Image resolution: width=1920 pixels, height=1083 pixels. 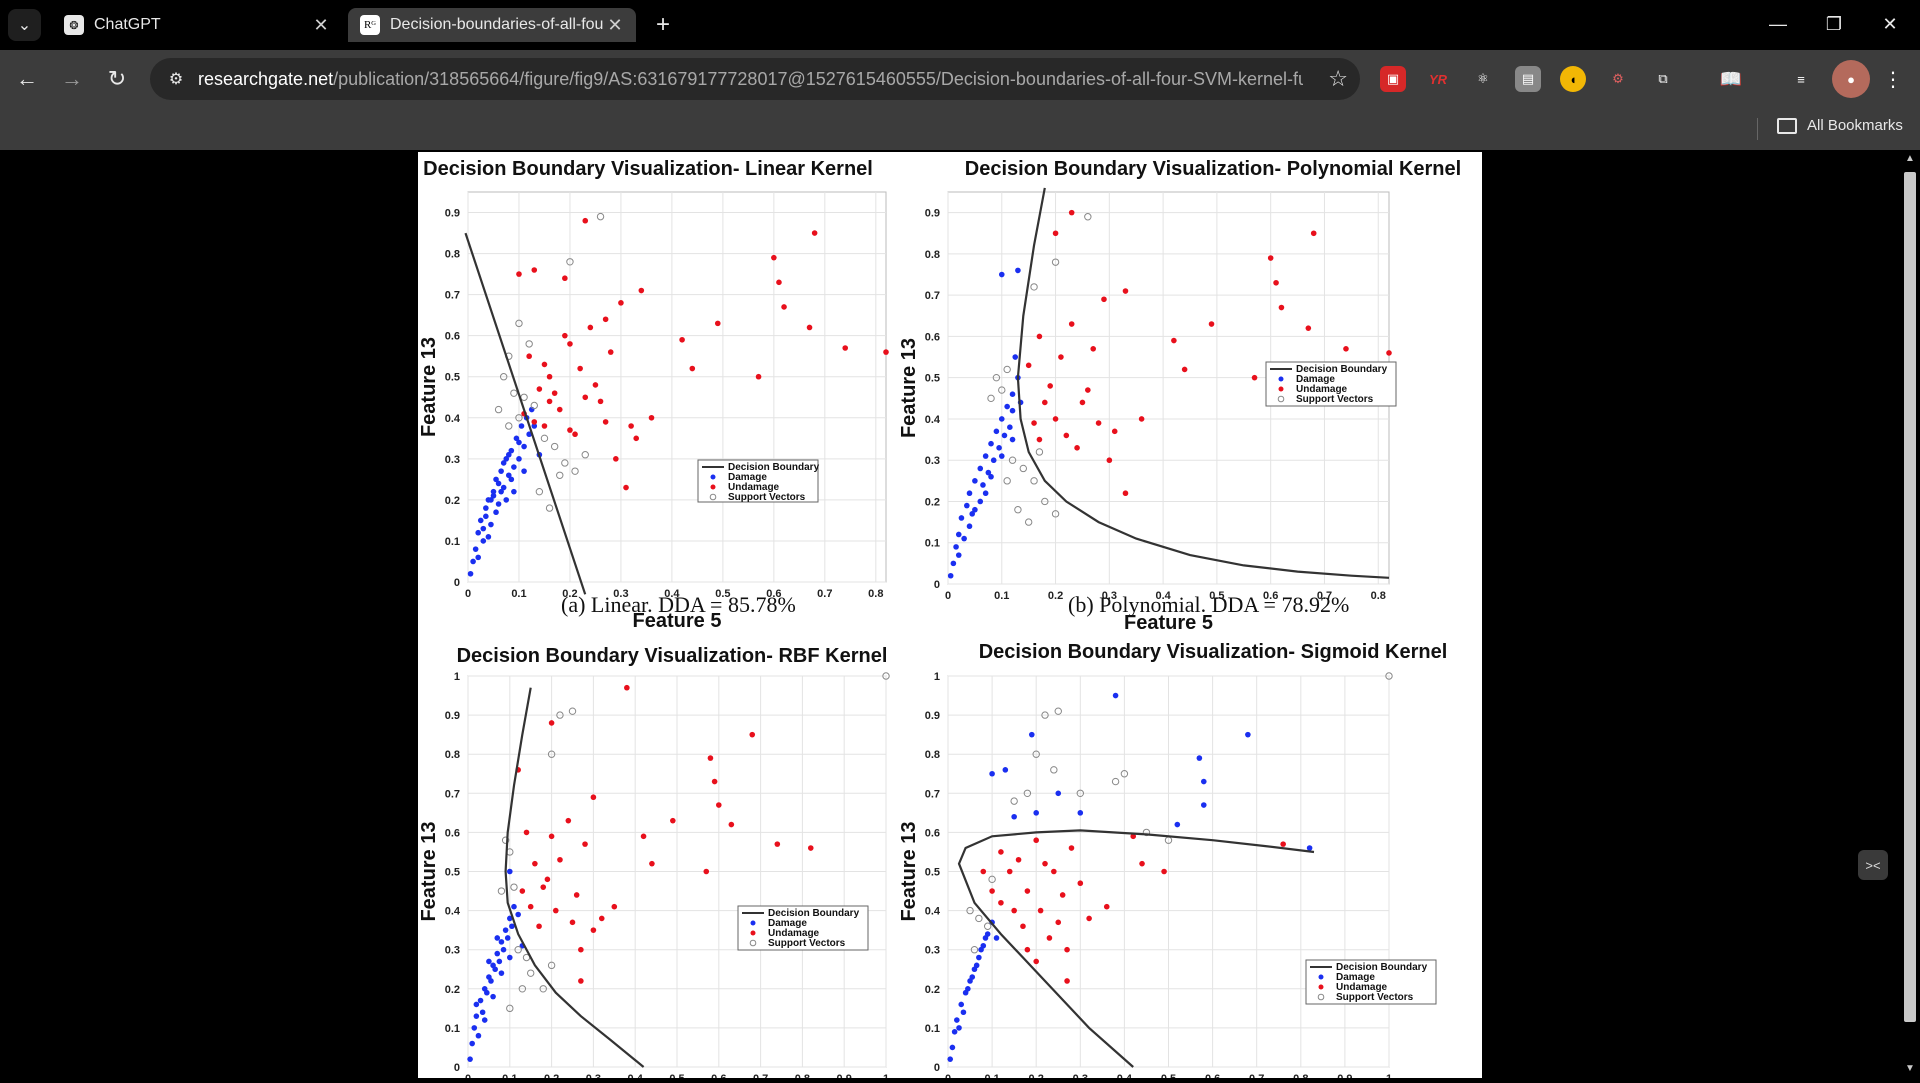 I want to click on forward-button: →, so click(x=72, y=78).